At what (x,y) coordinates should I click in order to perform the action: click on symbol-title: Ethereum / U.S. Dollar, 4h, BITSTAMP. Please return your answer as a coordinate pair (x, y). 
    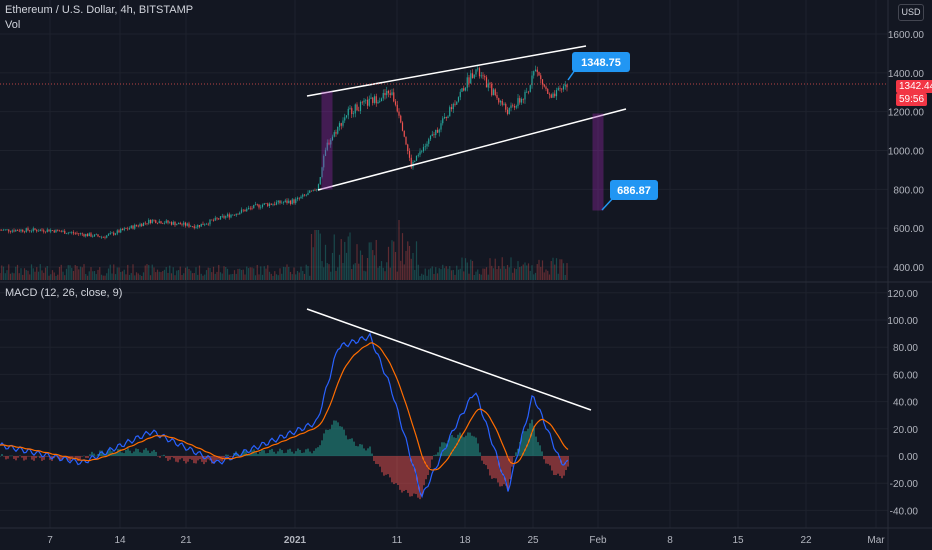
    Looking at the image, I should click on (99, 10).